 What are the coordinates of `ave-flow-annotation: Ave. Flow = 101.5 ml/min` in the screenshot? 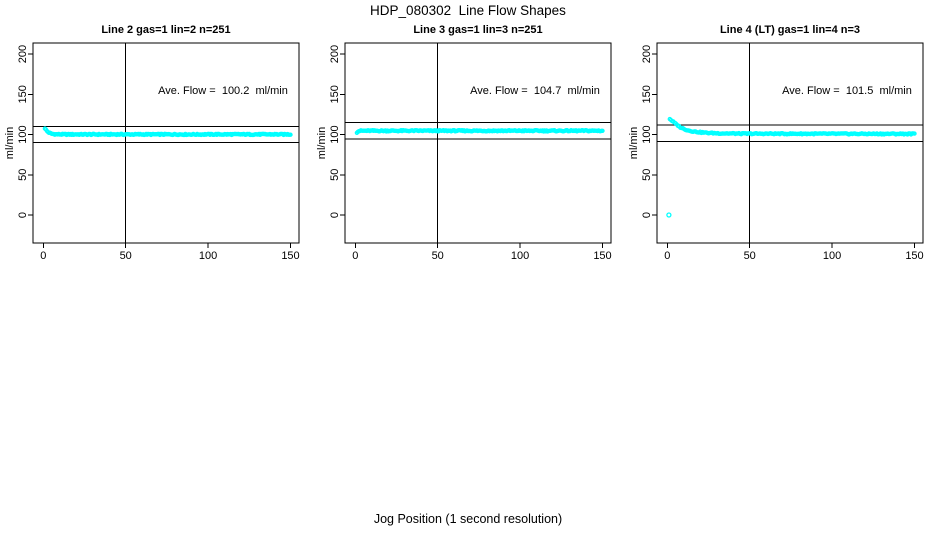 It's located at (847, 91).